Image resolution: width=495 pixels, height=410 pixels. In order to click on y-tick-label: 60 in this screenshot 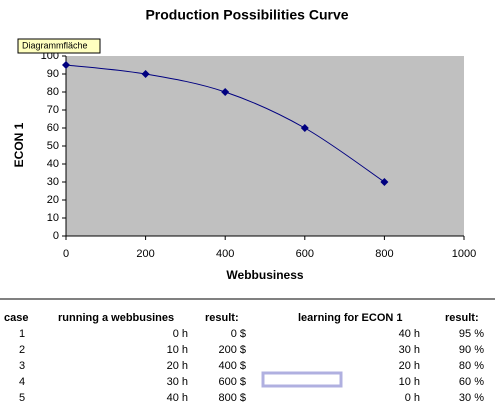, I will do `click(53, 128)`.